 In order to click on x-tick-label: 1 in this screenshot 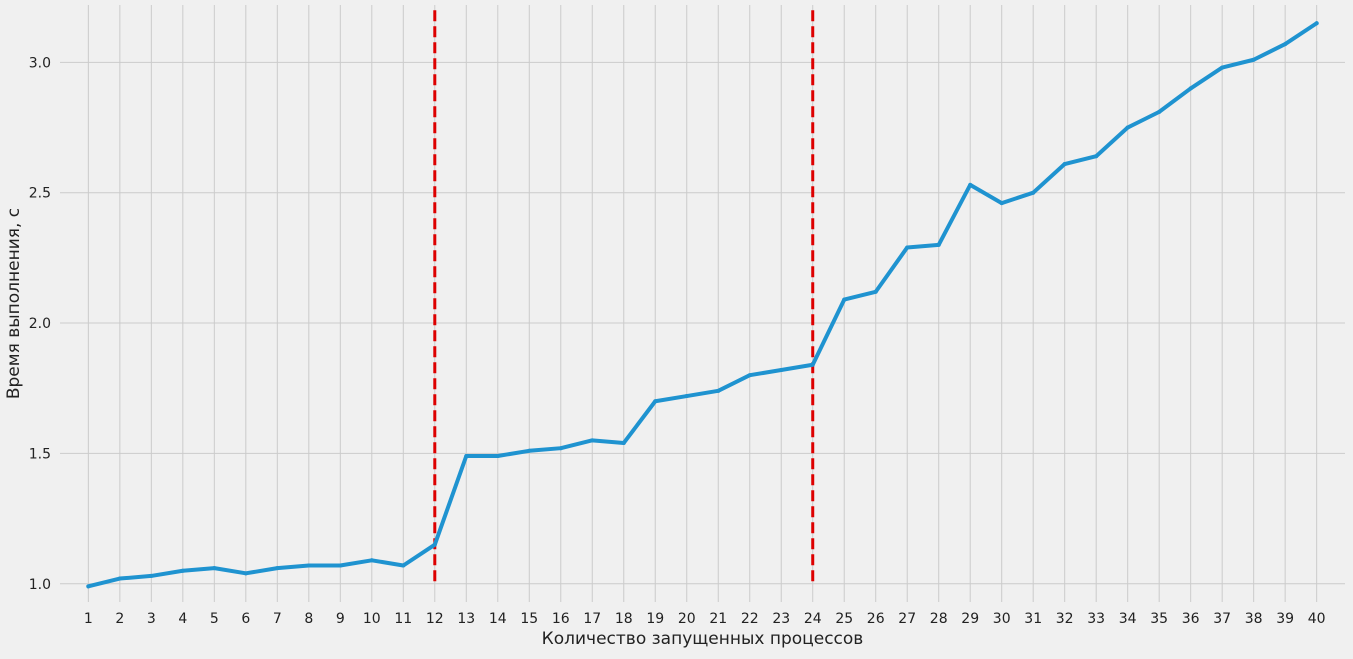, I will do `click(88, 619)`.